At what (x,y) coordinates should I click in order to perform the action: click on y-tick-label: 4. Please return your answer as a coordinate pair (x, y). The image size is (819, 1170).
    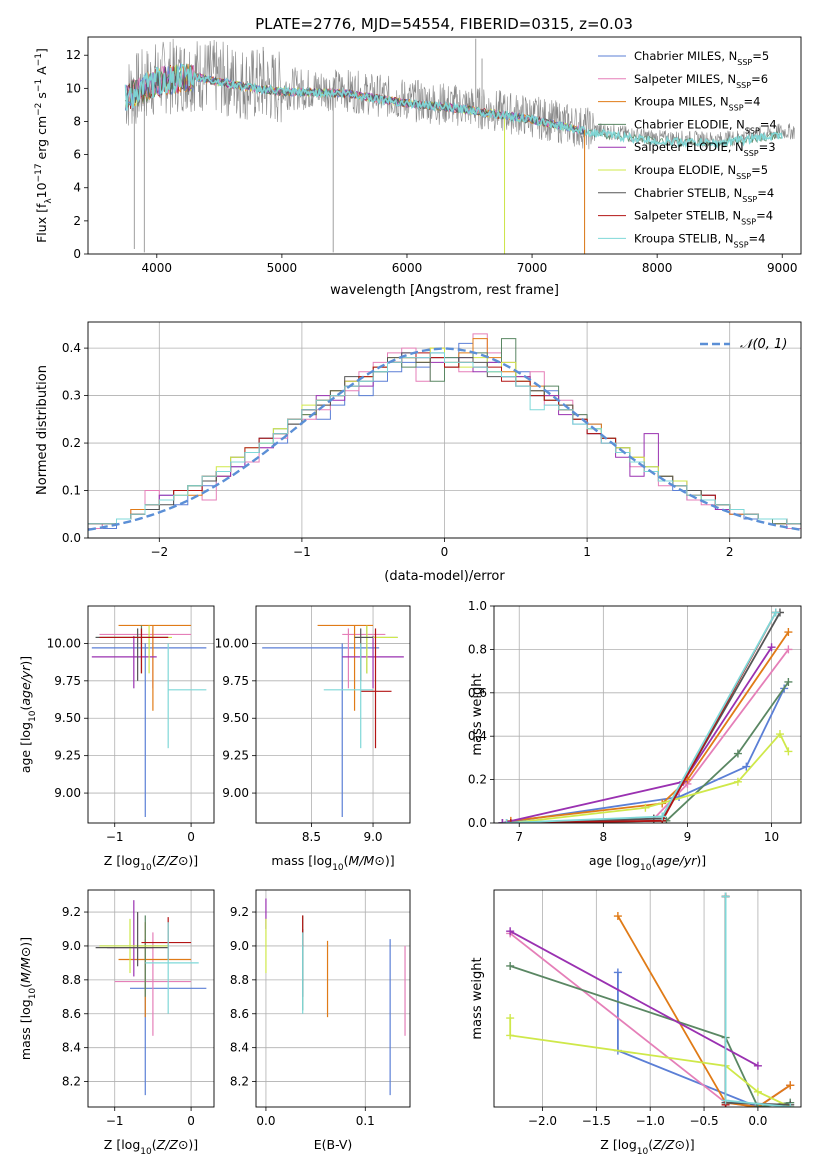
    Looking at the image, I should click on (77, 188).